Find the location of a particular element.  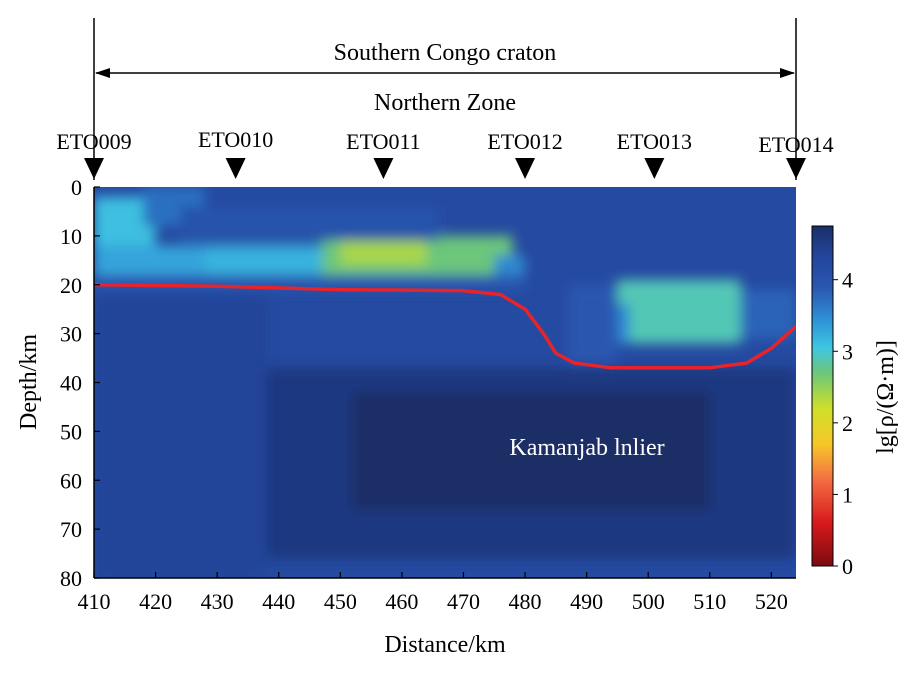

y-tick-label: 20 is located at coordinates (71, 285).